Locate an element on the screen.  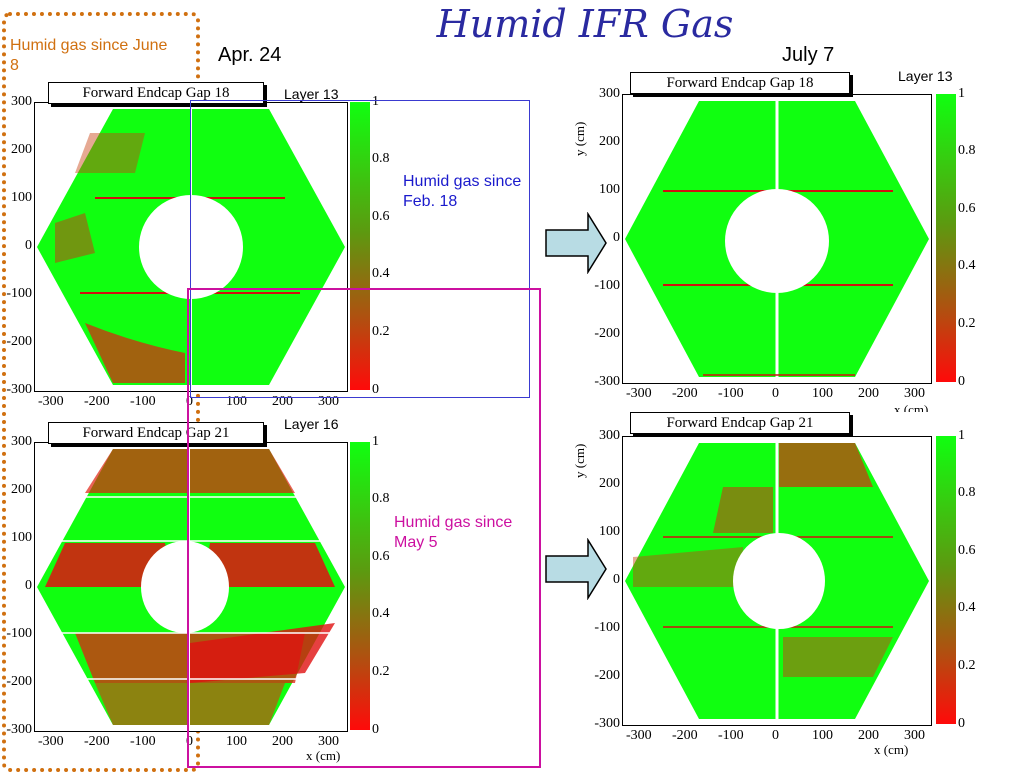
date-left: Apr. 24 is located at coordinates (250, 55).